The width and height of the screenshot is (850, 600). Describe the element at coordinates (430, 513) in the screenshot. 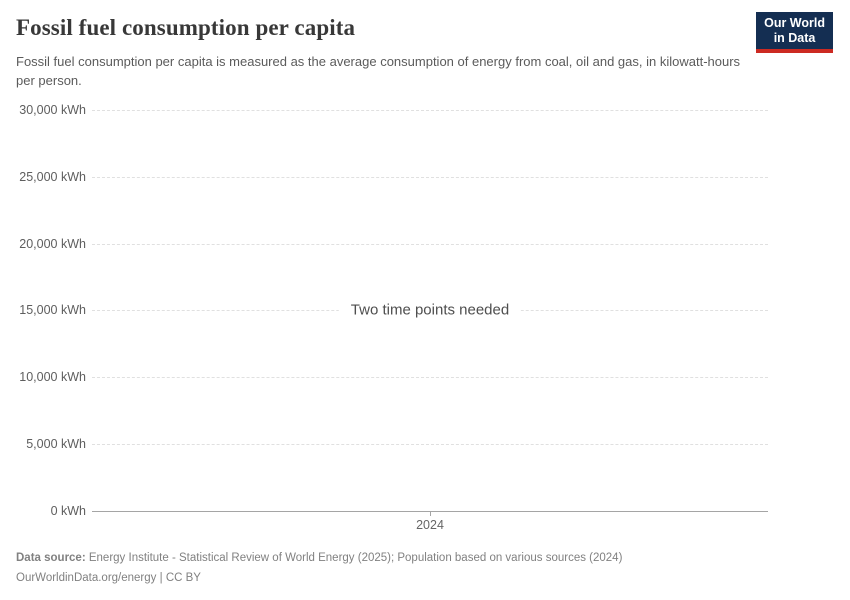

I see `x-axis-tick-mark` at that location.